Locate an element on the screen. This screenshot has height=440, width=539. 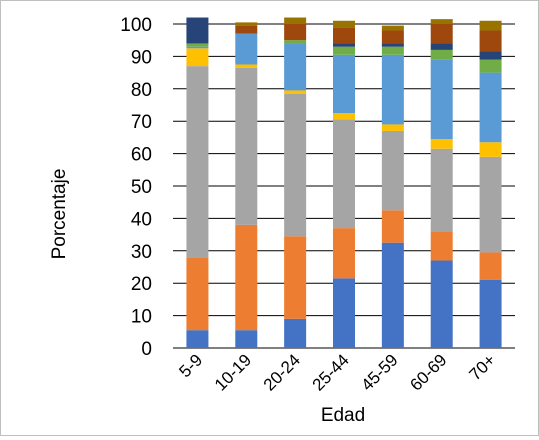
y-tick-label: 20 is located at coordinates (141, 284).